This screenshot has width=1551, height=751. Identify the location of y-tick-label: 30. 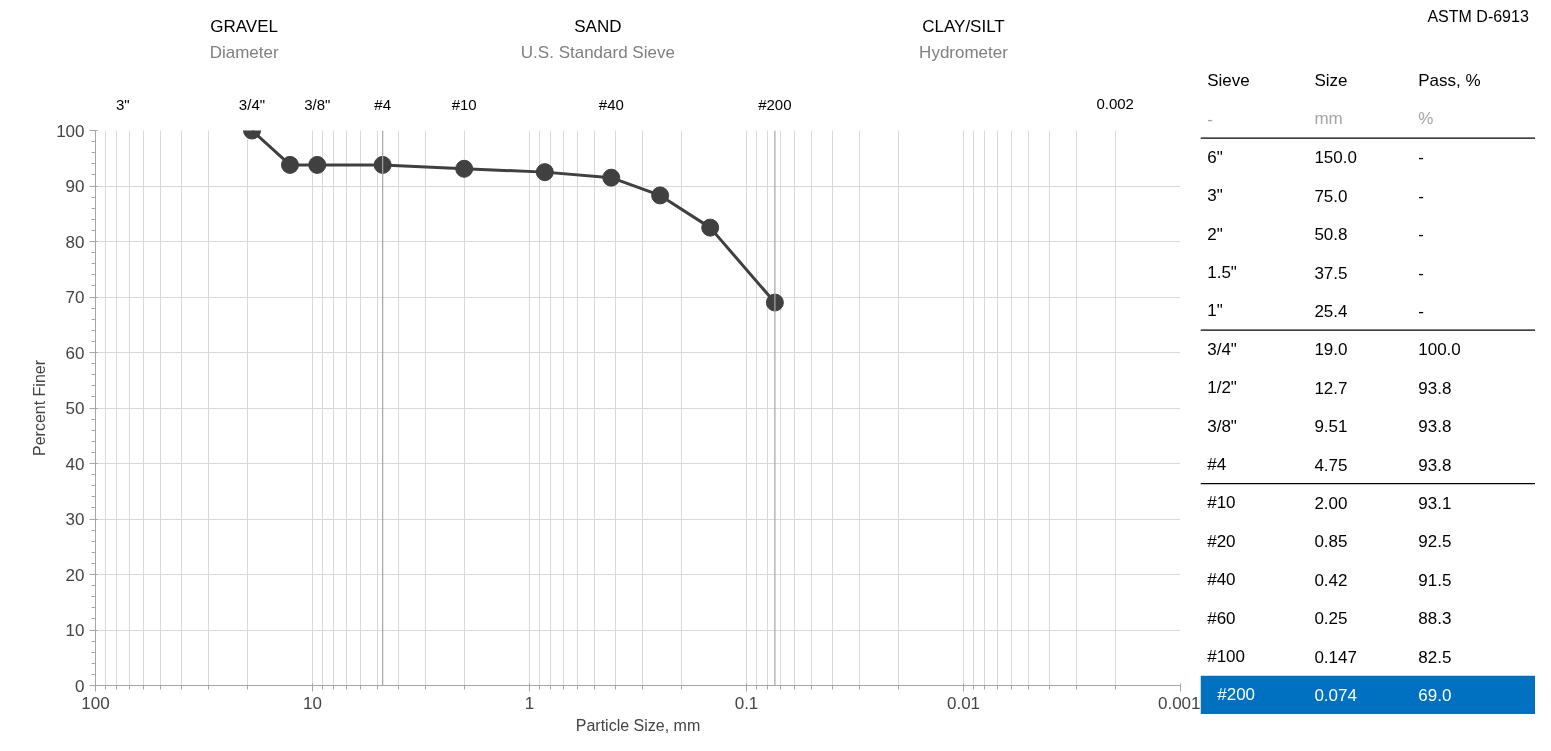
(75, 519).